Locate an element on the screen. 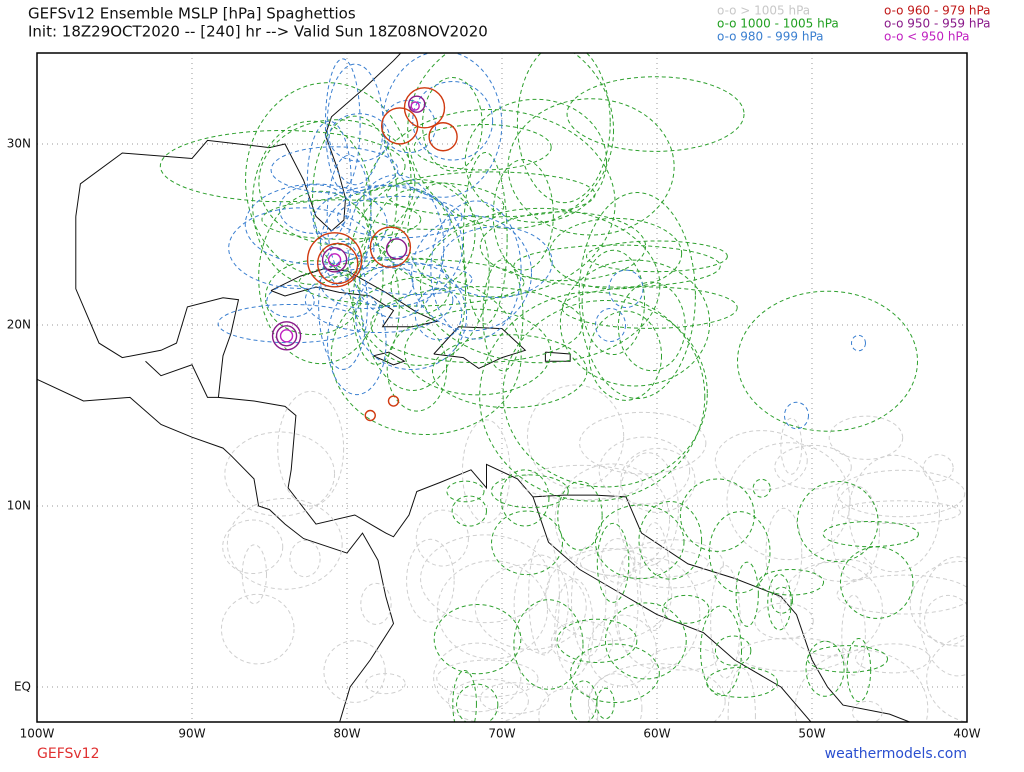  lat-label: 20N is located at coordinates (19, 325).